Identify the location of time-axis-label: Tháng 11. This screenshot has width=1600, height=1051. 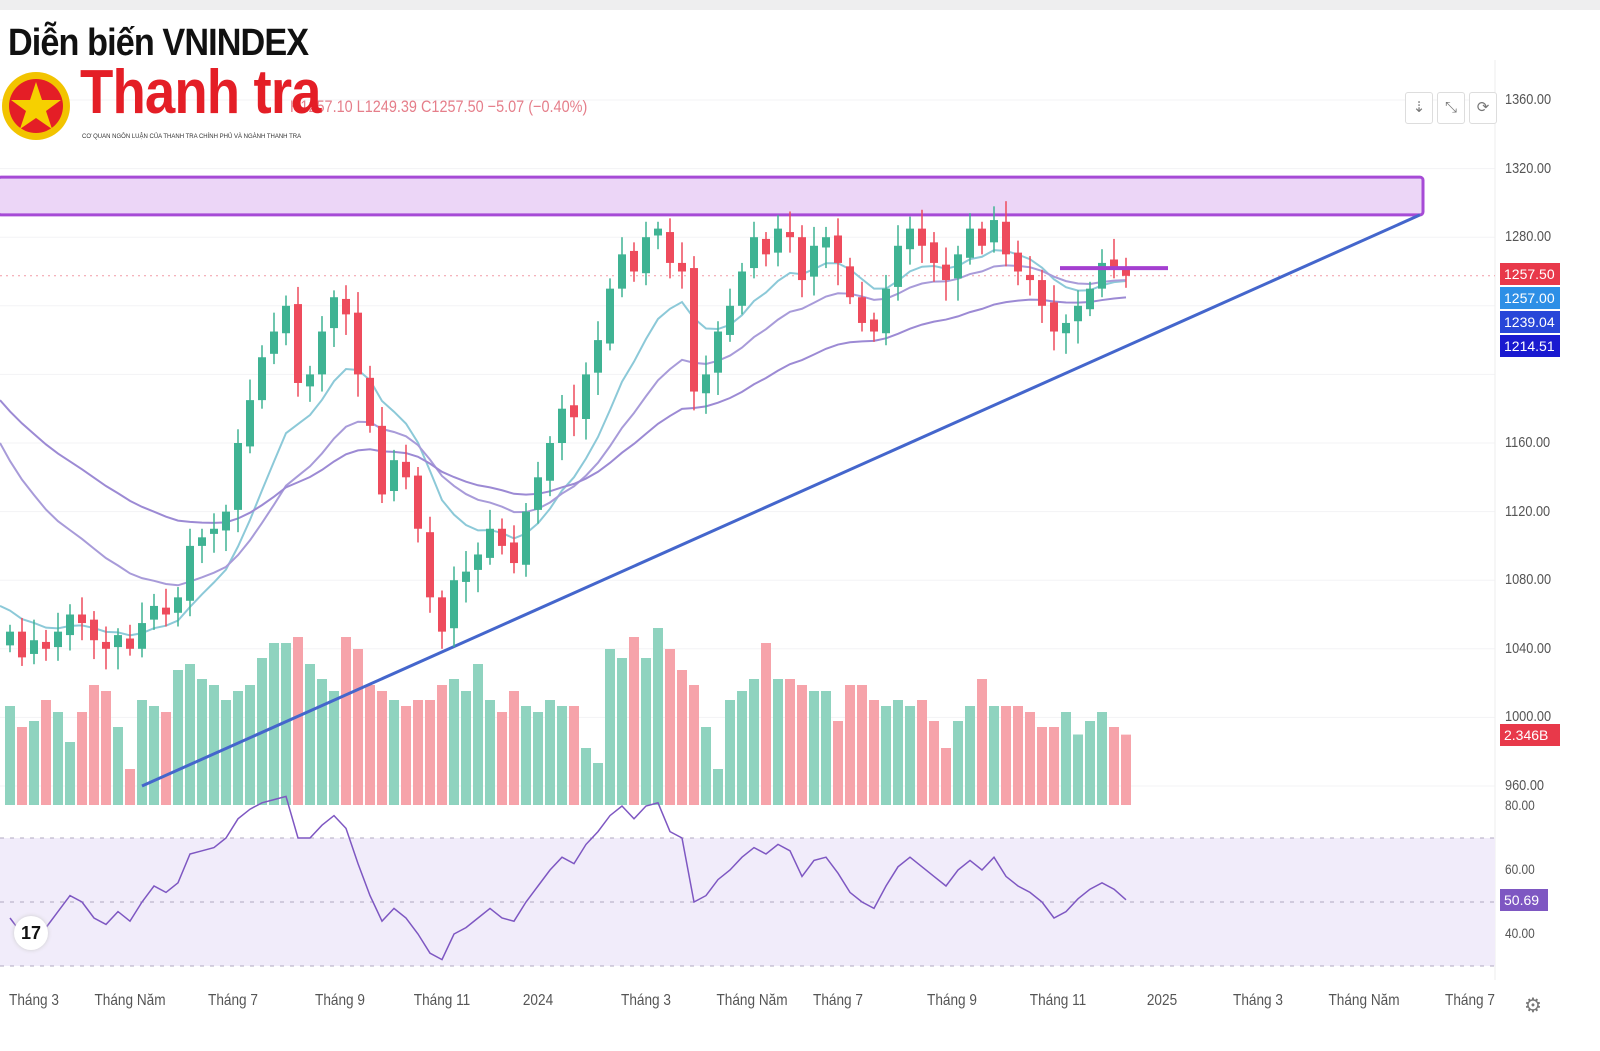
(1057, 1000).